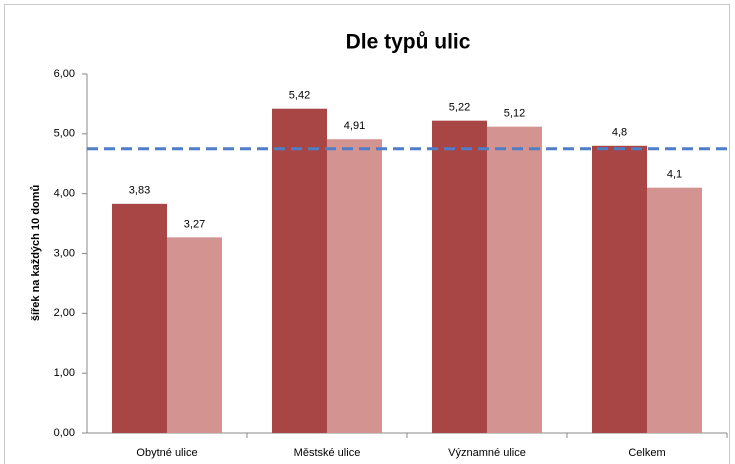  I want to click on y-tick-label: 4,00, so click(64, 194).